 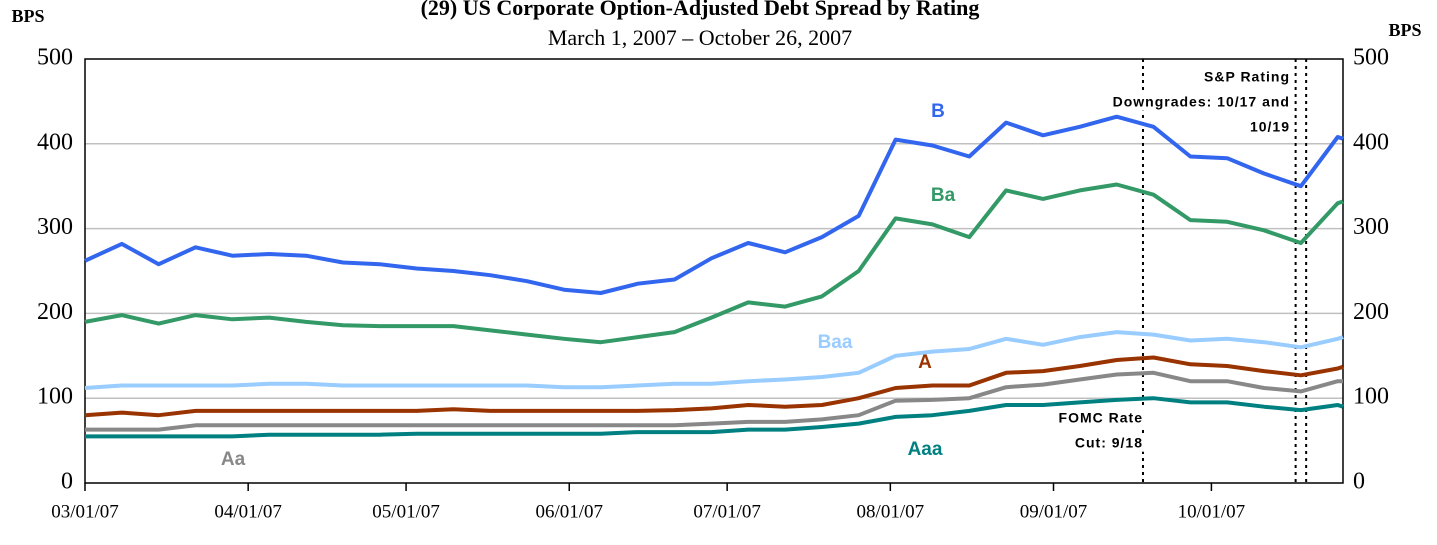 What do you see at coordinates (1212, 511) in the screenshot?
I see `x-tick-label: 10/01/07` at bounding box center [1212, 511].